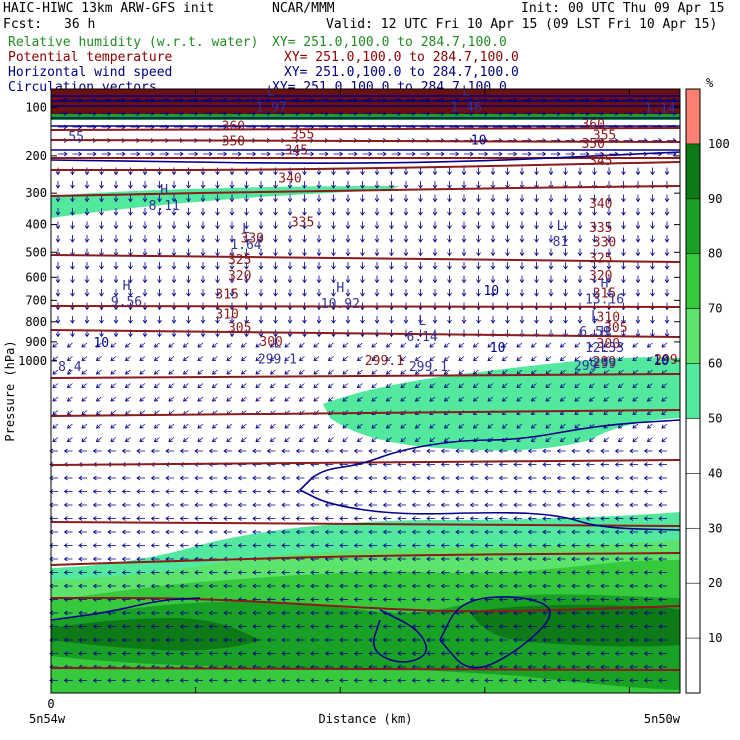  I want to click on field-xy-wind: XY= 251.0,100.0 to 284.7,100.0, so click(401, 72).